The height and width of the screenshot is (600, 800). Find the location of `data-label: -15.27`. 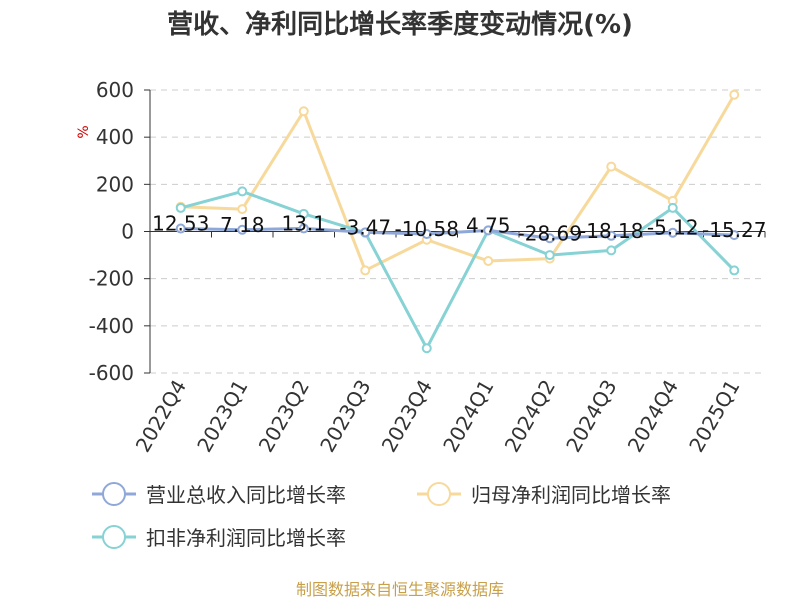

data-label: -15.27 is located at coordinates (734, 230).